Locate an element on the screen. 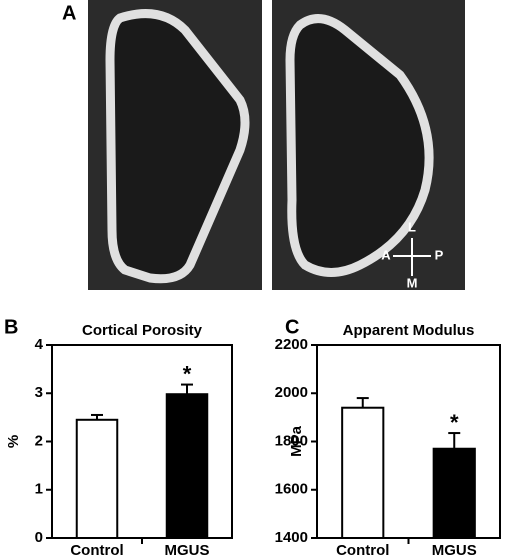 This screenshot has height=559, width=520. y-tick-label: 1800 is located at coordinates (291, 440).